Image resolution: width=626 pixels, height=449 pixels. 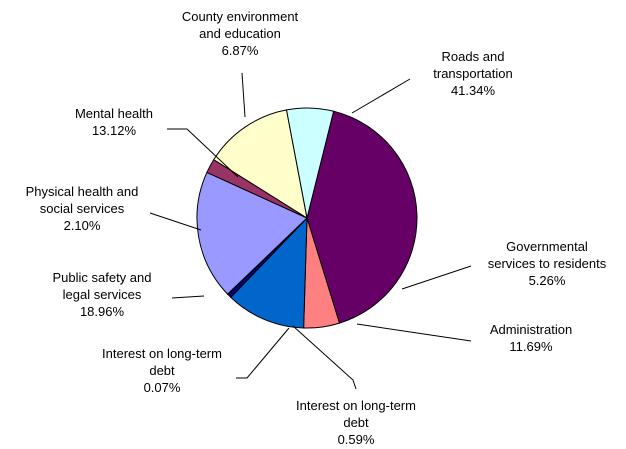 I want to click on label-line: Administration, so click(x=531, y=329).